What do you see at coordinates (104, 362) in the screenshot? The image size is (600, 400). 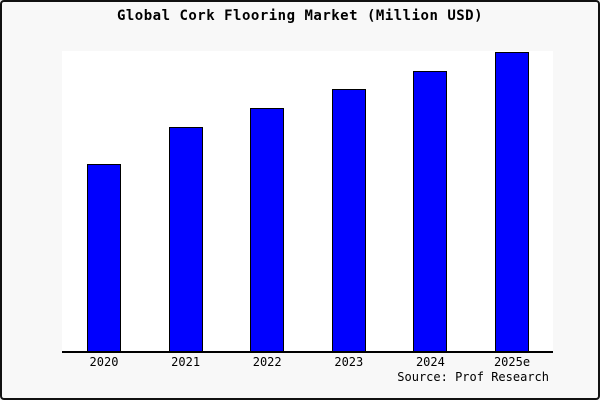 I see `x-tick-2020: 2020` at bounding box center [104, 362].